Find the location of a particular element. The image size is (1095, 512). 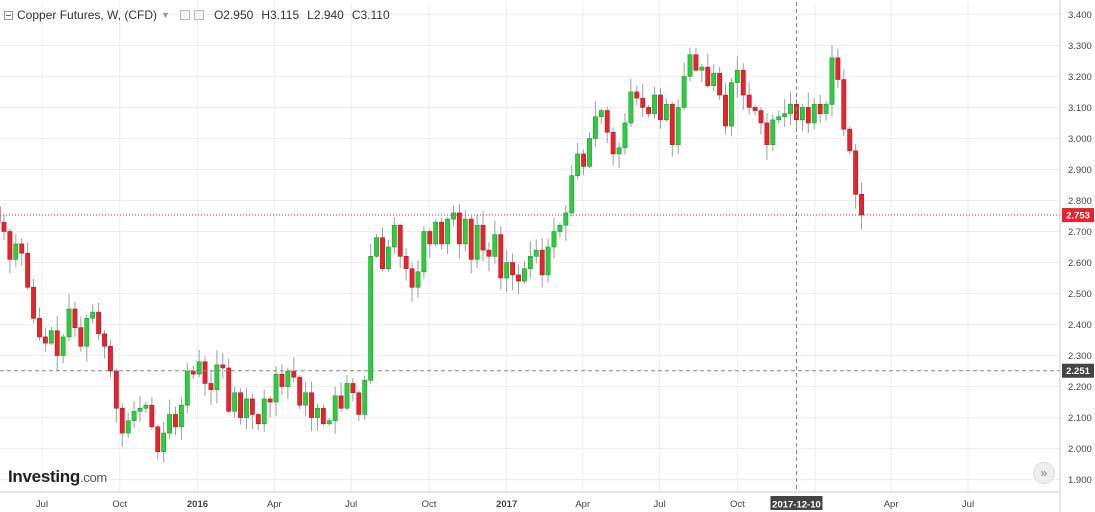

y-tick-label: 2.900 is located at coordinates (1080, 170).